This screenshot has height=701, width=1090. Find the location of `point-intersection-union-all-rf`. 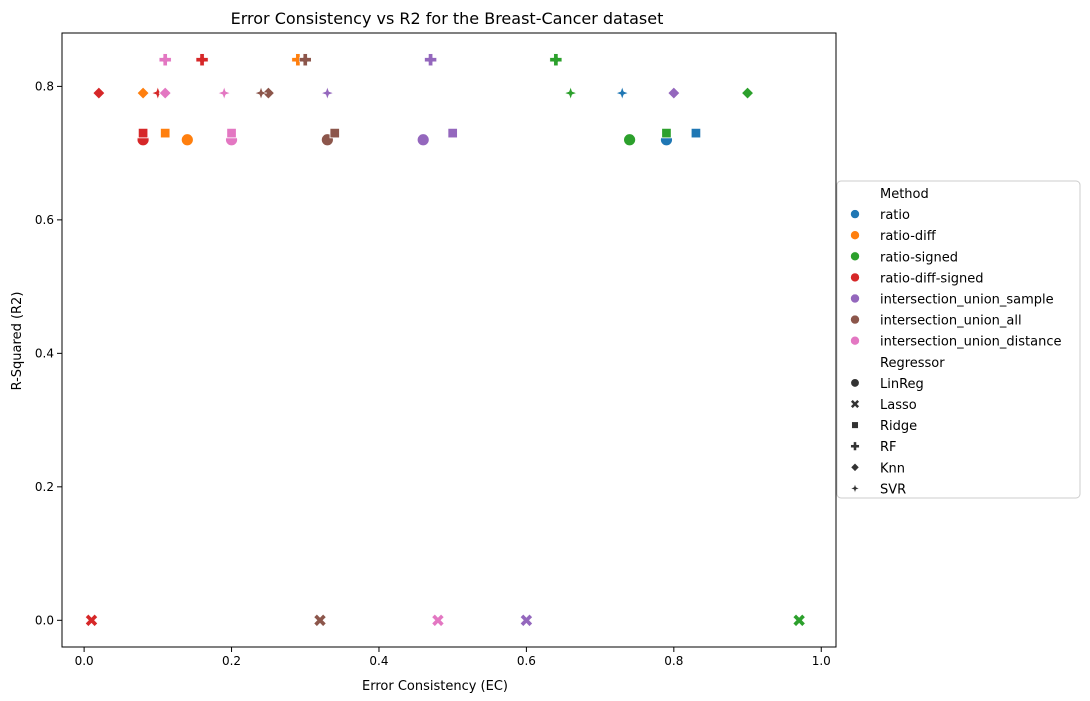

point-intersection-union-all-rf is located at coordinates (305, 59).